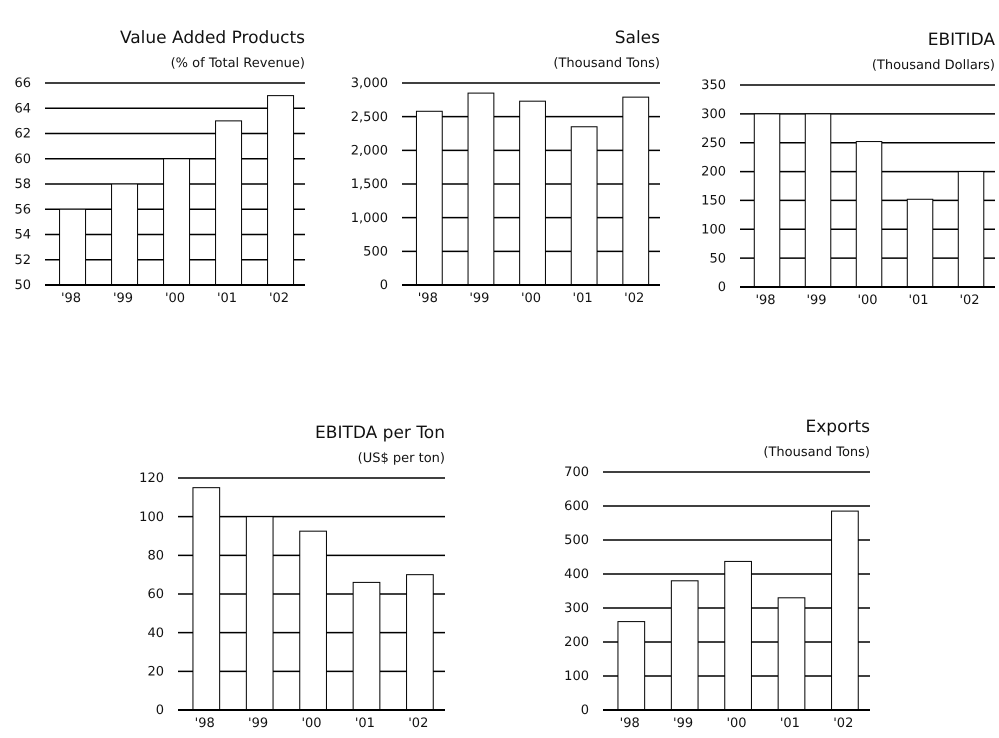  Describe the element at coordinates (155, 556) in the screenshot. I see `y-tick-label: 80` at that location.